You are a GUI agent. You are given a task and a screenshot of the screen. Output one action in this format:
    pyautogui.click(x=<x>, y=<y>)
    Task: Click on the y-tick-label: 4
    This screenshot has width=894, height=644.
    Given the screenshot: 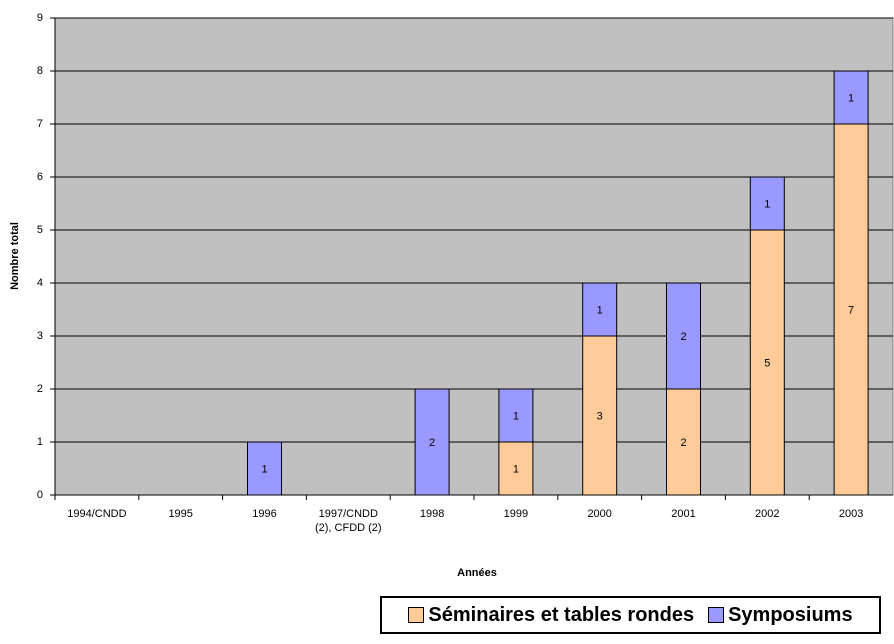 What is the action you would take?
    pyautogui.click(x=40, y=283)
    